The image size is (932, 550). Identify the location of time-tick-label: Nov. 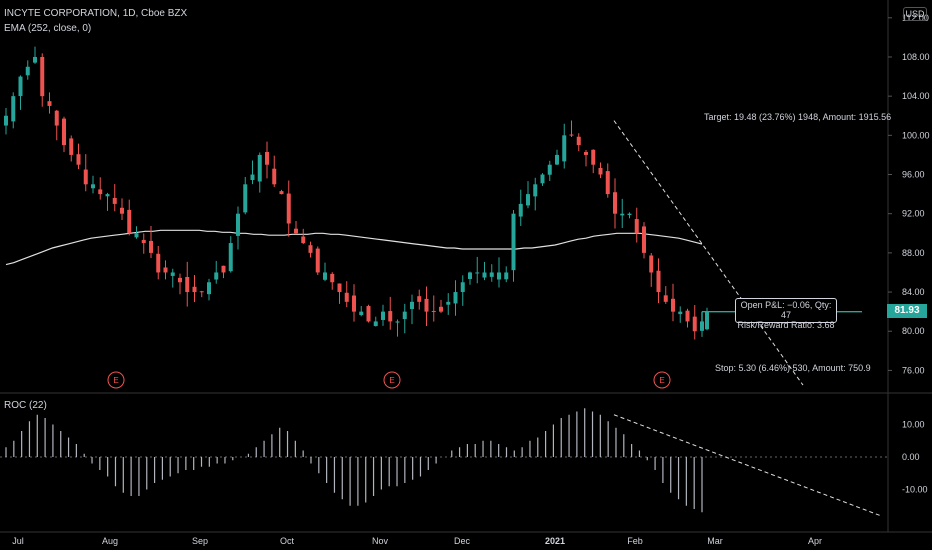
(380, 541).